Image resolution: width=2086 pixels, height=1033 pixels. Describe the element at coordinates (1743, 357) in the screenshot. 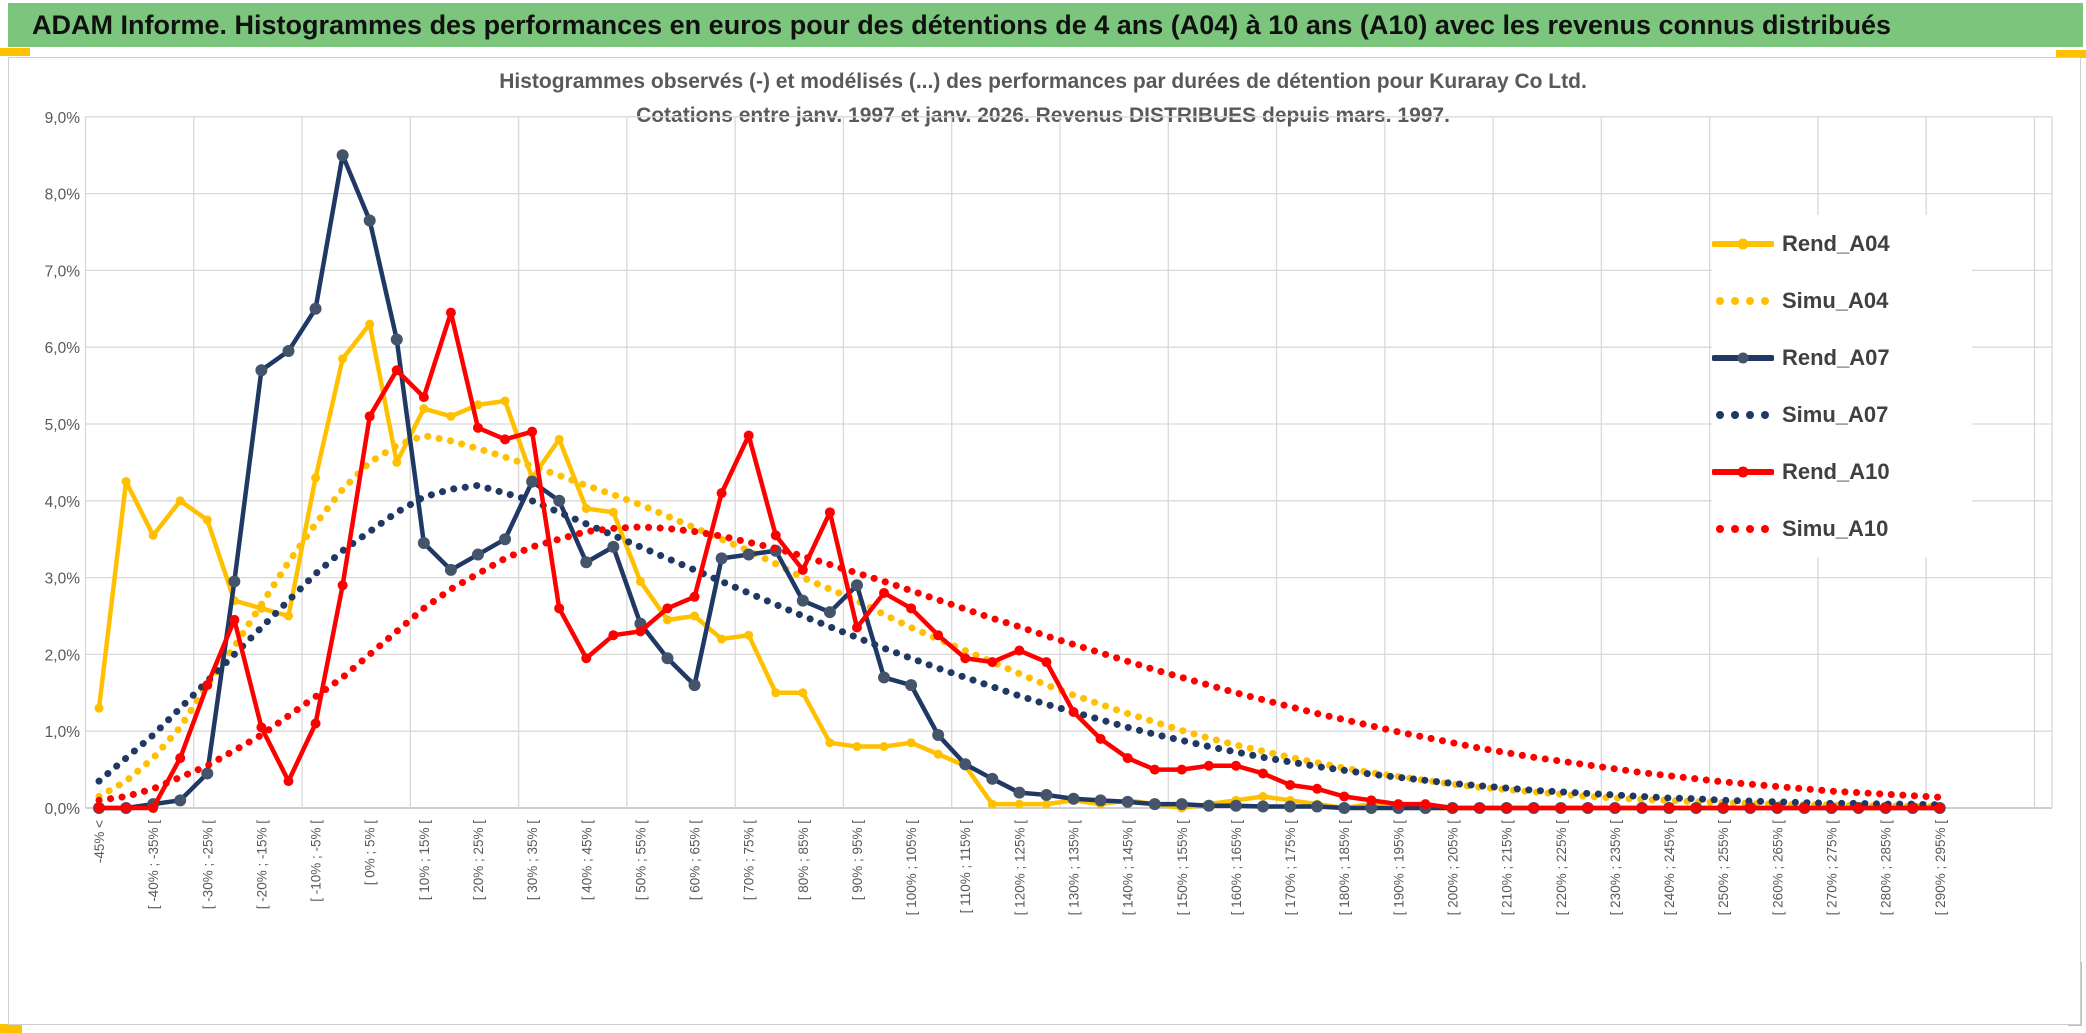

I see `rend-a07-line-icon` at that location.